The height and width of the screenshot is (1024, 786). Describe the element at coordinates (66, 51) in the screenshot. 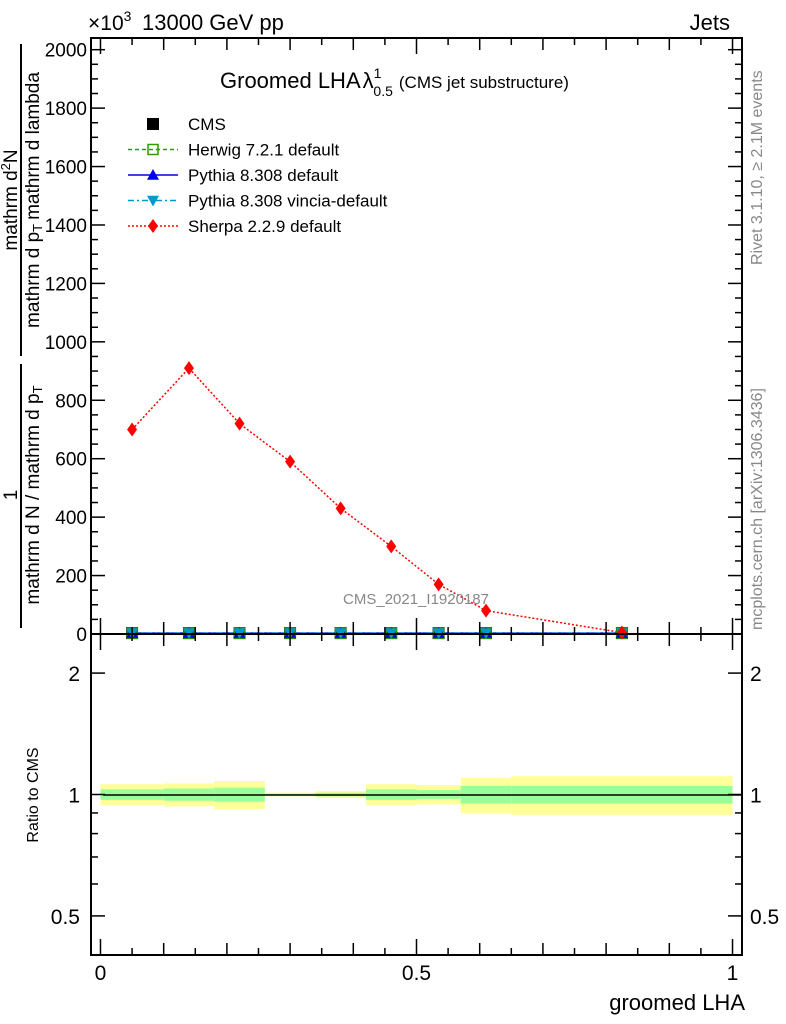

I see `y-tick-label: 2000` at that location.